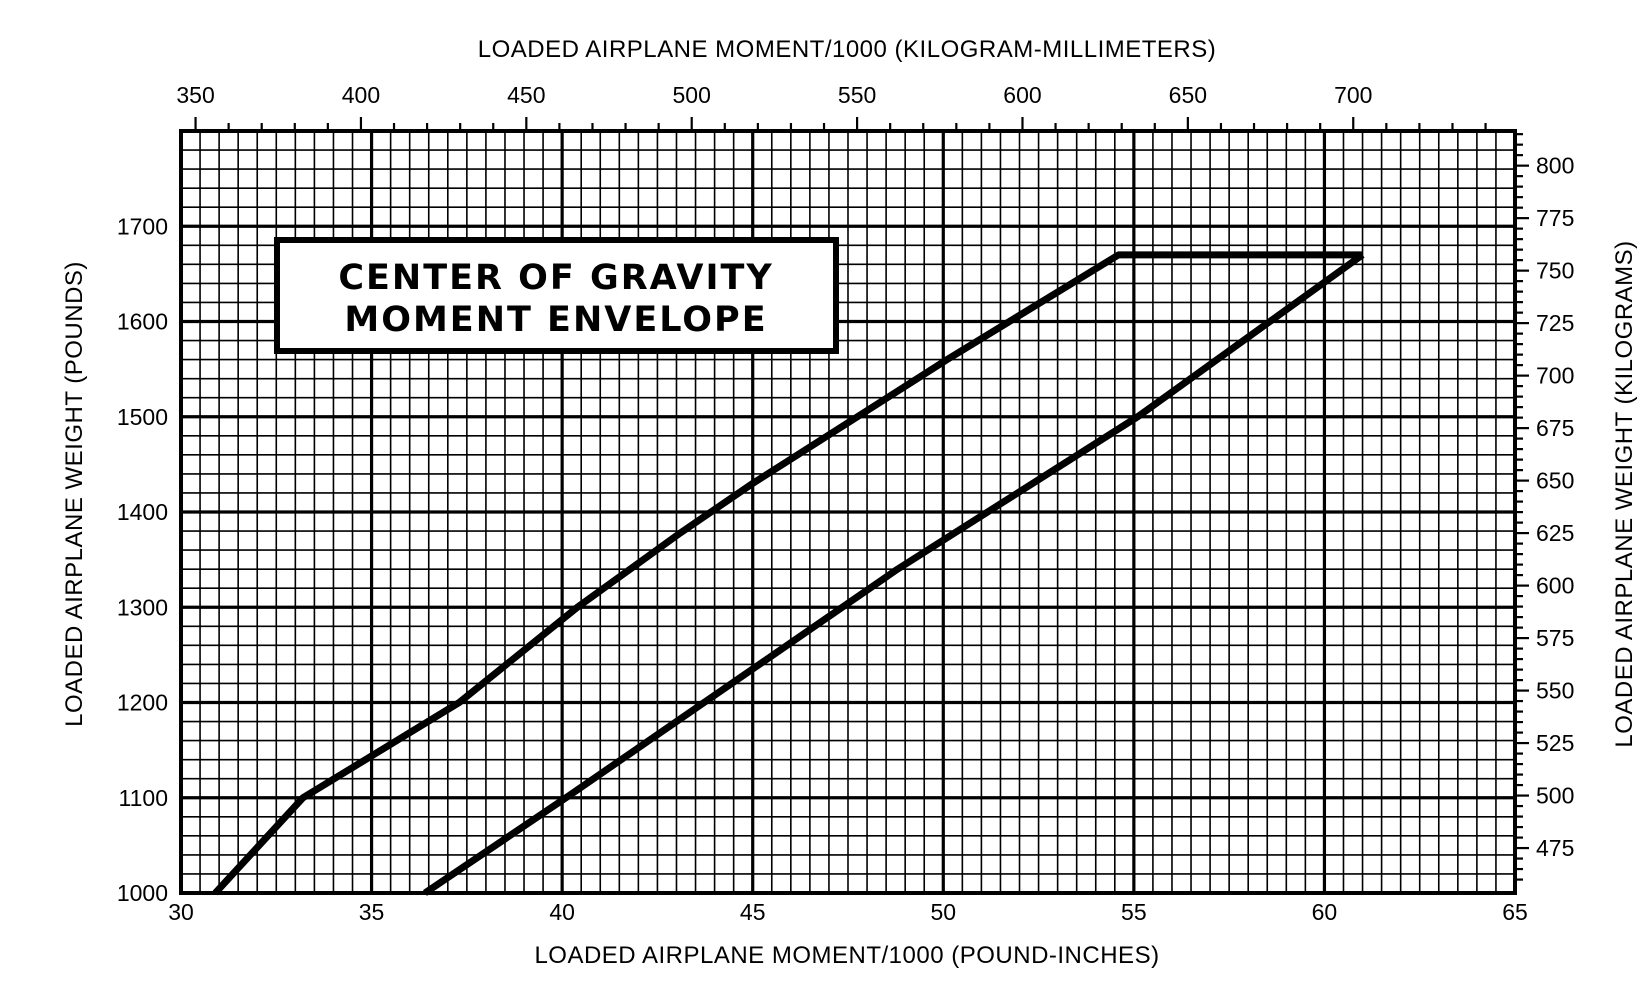 The width and height of the screenshot is (1643, 986). What do you see at coordinates (1555, 586) in the screenshot?
I see `y2-tick-label: 600` at bounding box center [1555, 586].